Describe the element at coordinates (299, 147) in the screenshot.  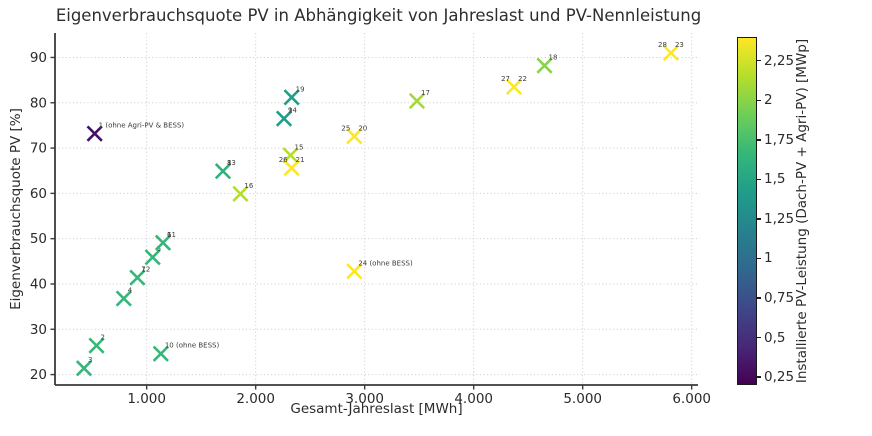
I see `data-point-label: 15` at that location.